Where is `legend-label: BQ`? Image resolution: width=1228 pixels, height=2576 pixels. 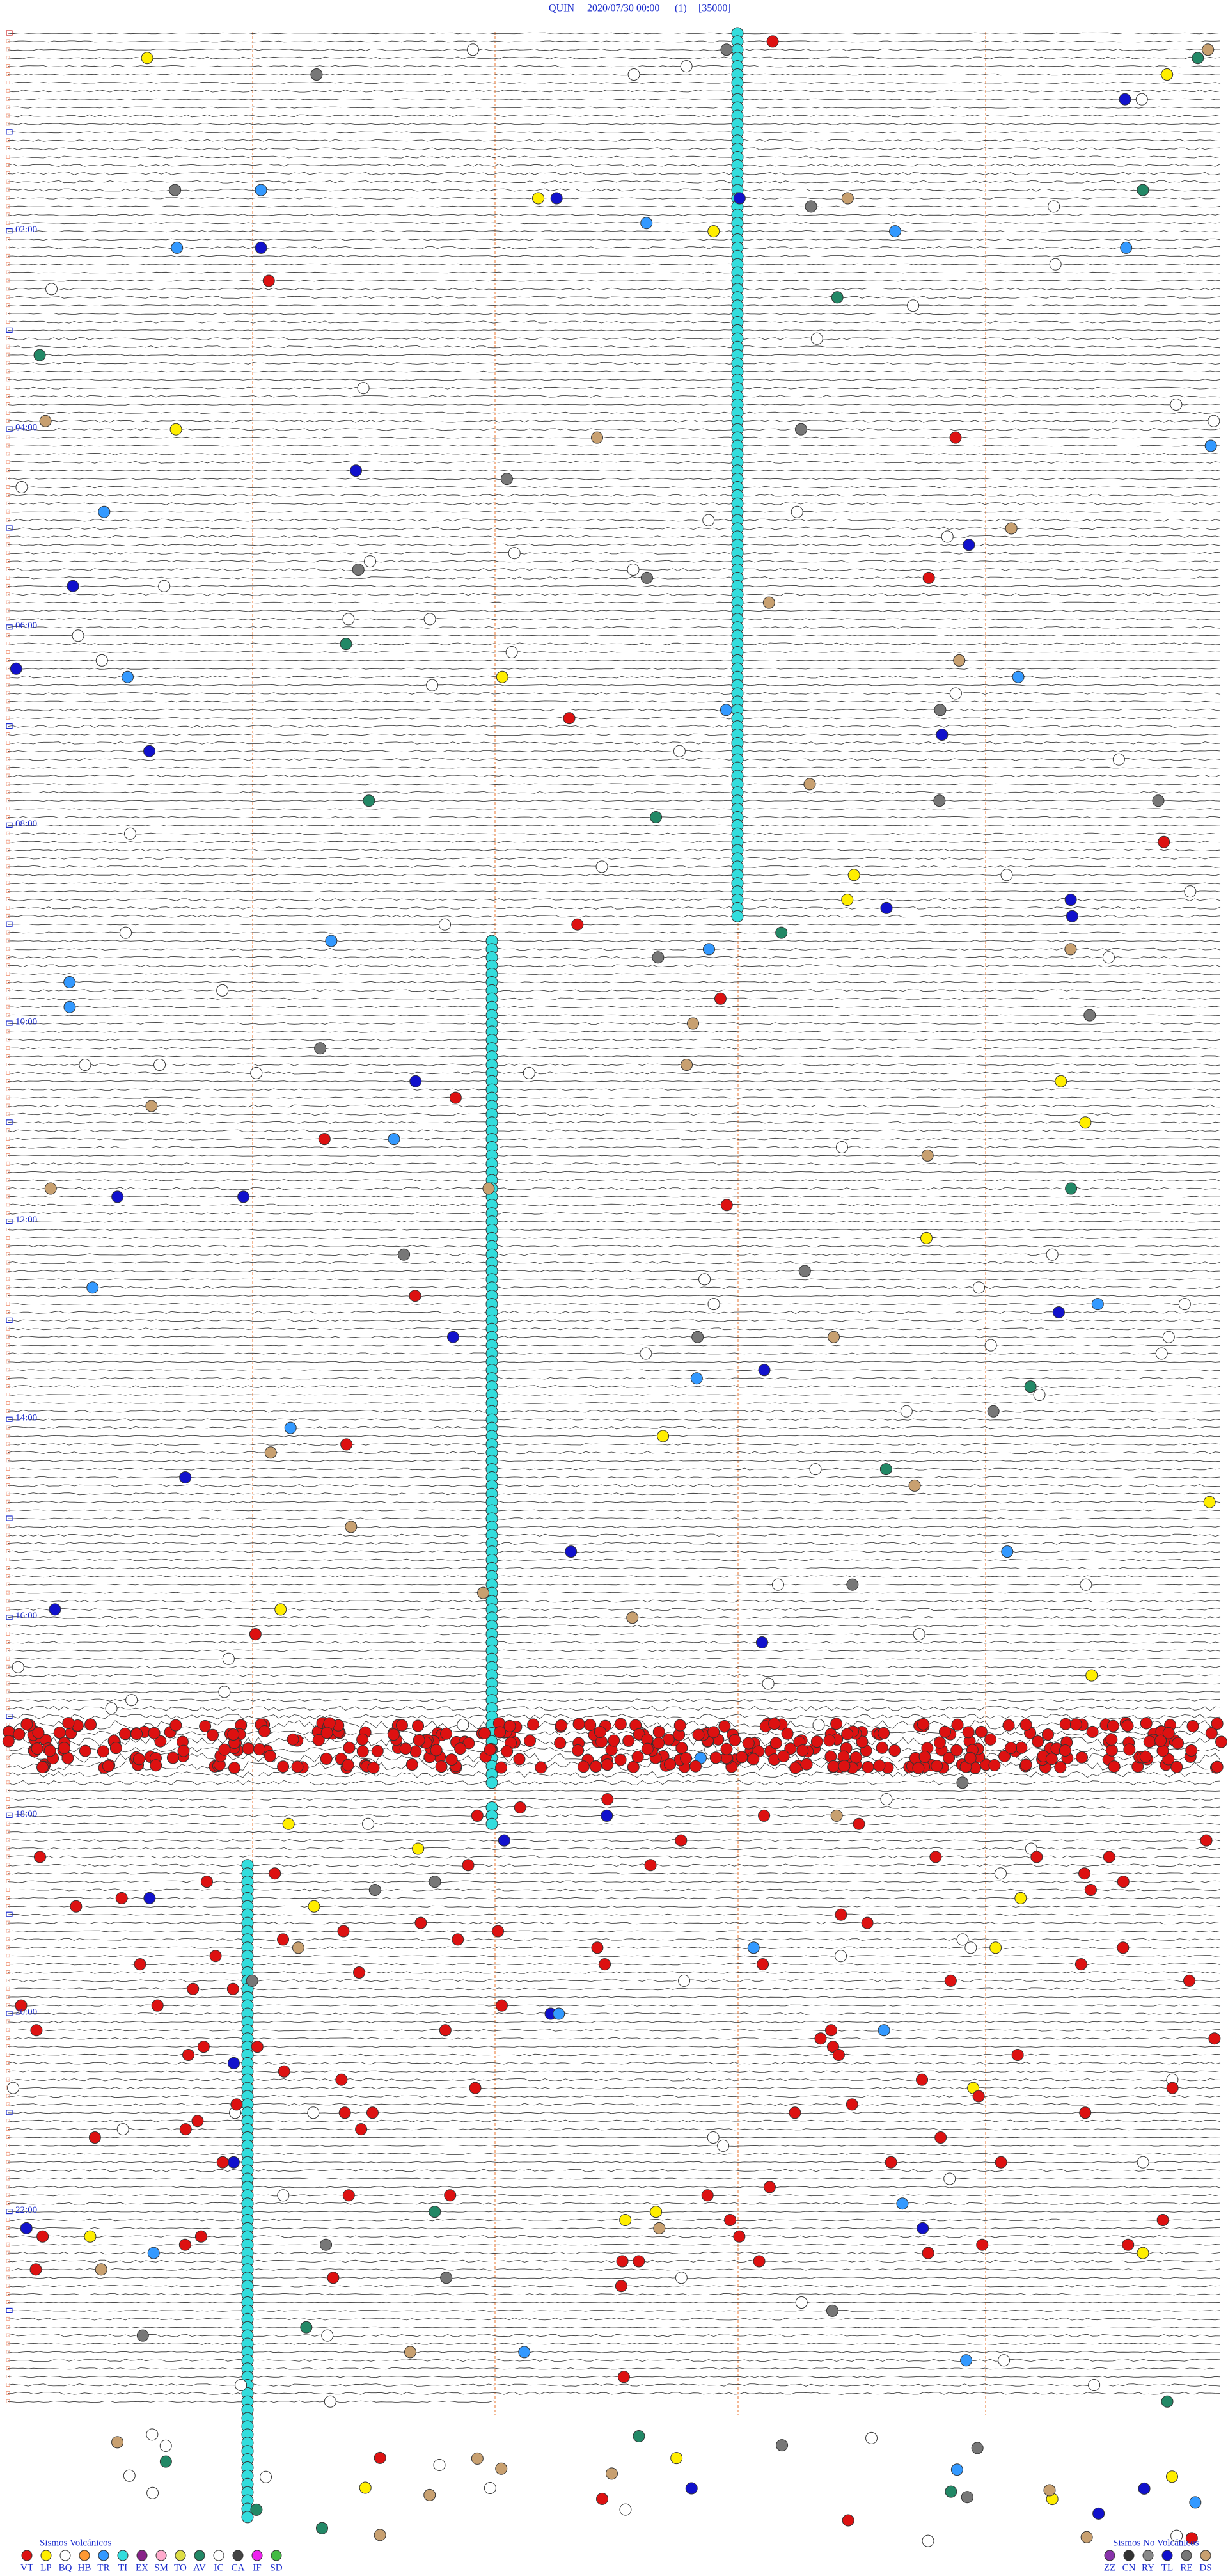
legend-label: BQ is located at coordinates (65, 2568).